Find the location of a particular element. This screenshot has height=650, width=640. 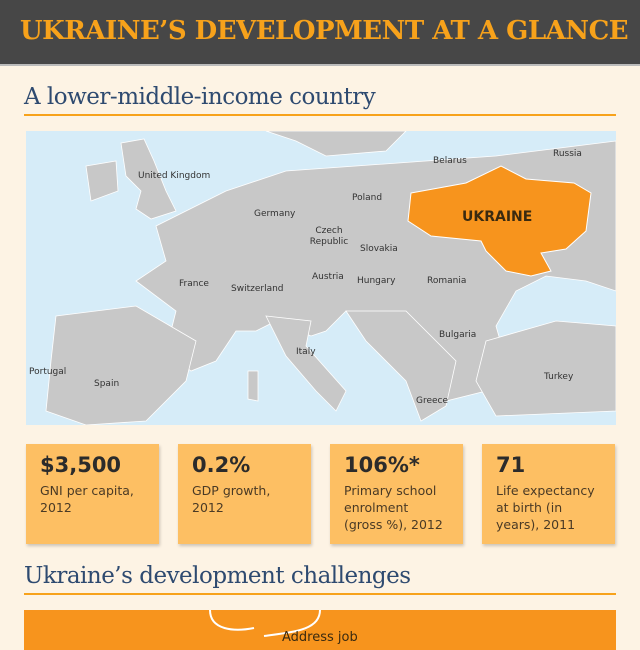

label-poland: Poland is located at coordinates (367, 198).